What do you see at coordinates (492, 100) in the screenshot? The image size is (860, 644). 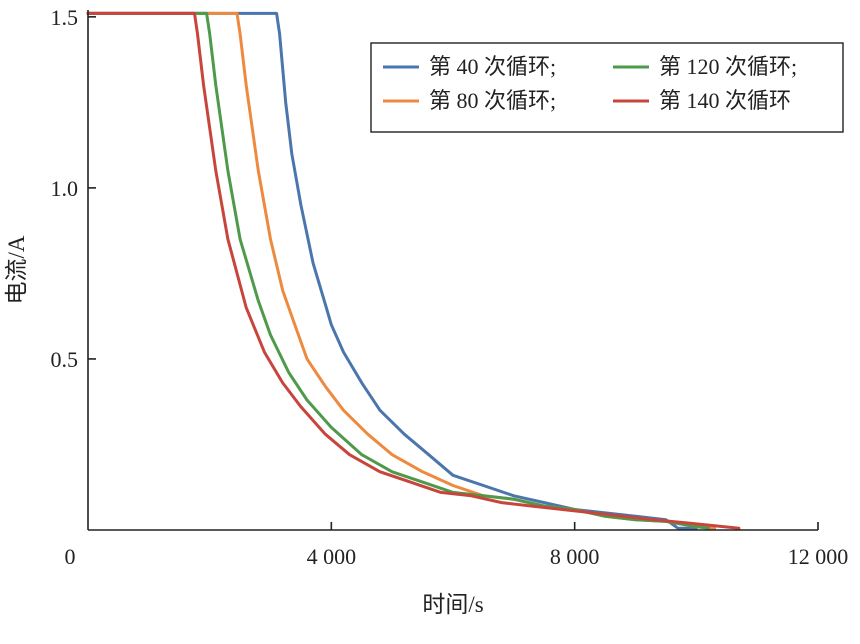 I see `legend-label: 第 80 次循环;` at bounding box center [492, 100].